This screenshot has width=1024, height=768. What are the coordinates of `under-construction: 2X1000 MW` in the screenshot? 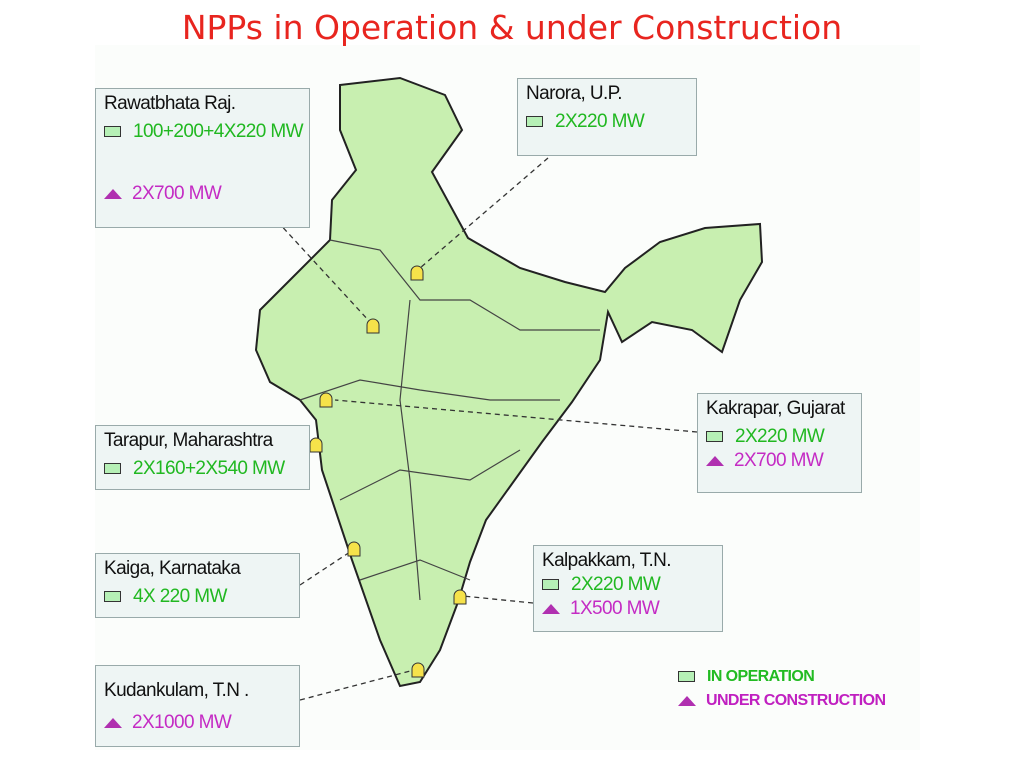 It's located at (197, 723).